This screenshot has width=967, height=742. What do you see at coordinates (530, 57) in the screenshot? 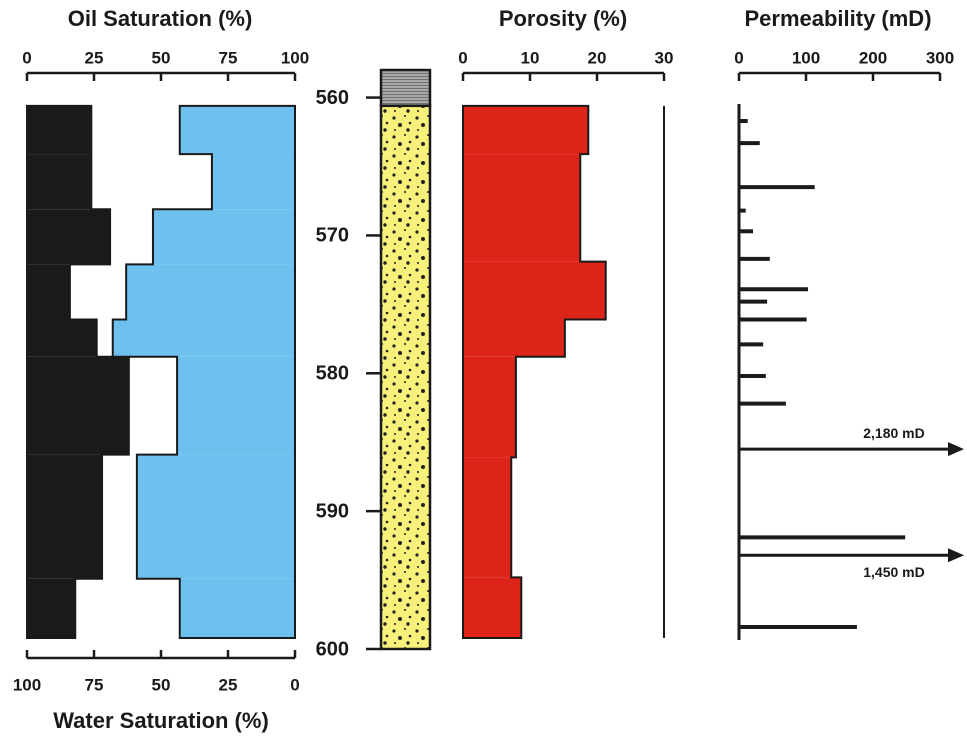
I see `x-tick-label: 10` at bounding box center [530, 57].